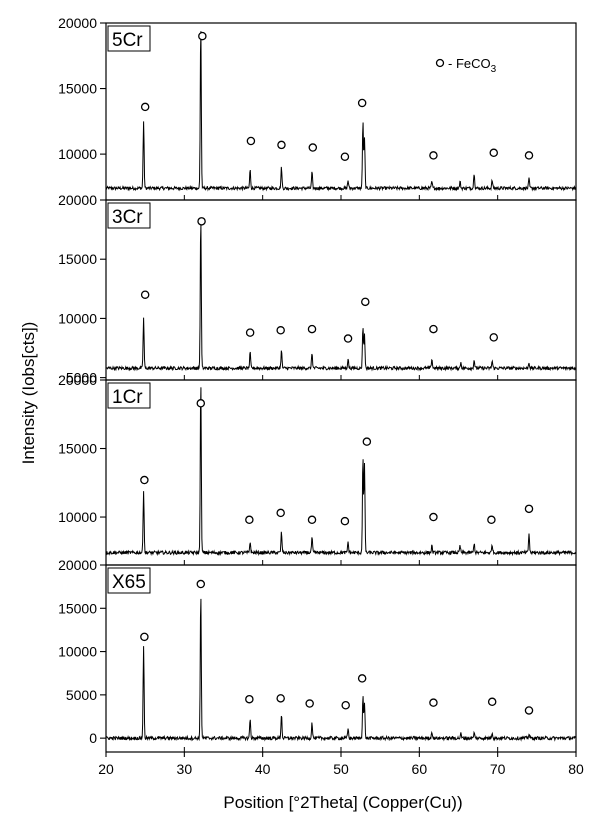 Image resolution: width=602 pixels, height=824 pixels. I want to click on legend: - FeCO3, so click(466, 65).